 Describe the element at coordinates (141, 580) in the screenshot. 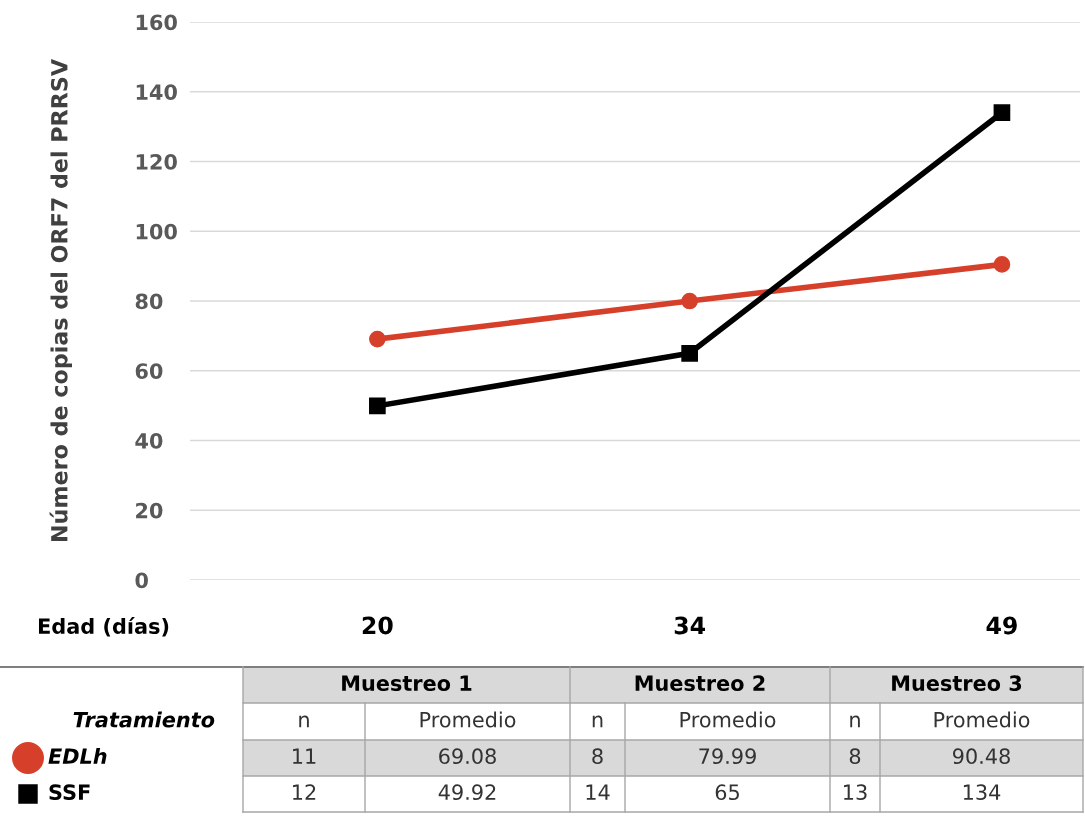

I see `y-tick-label: 0` at that location.